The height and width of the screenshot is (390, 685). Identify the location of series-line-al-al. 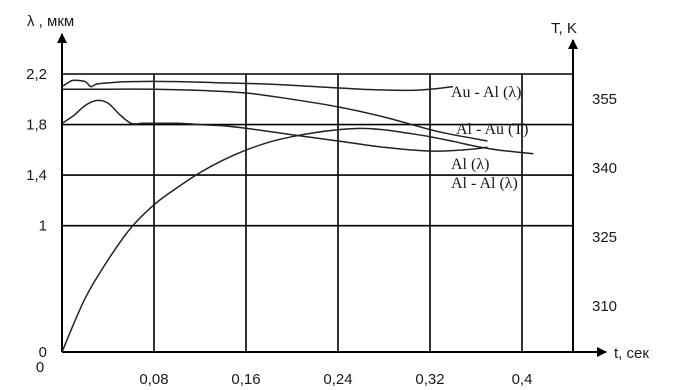
(274, 125).